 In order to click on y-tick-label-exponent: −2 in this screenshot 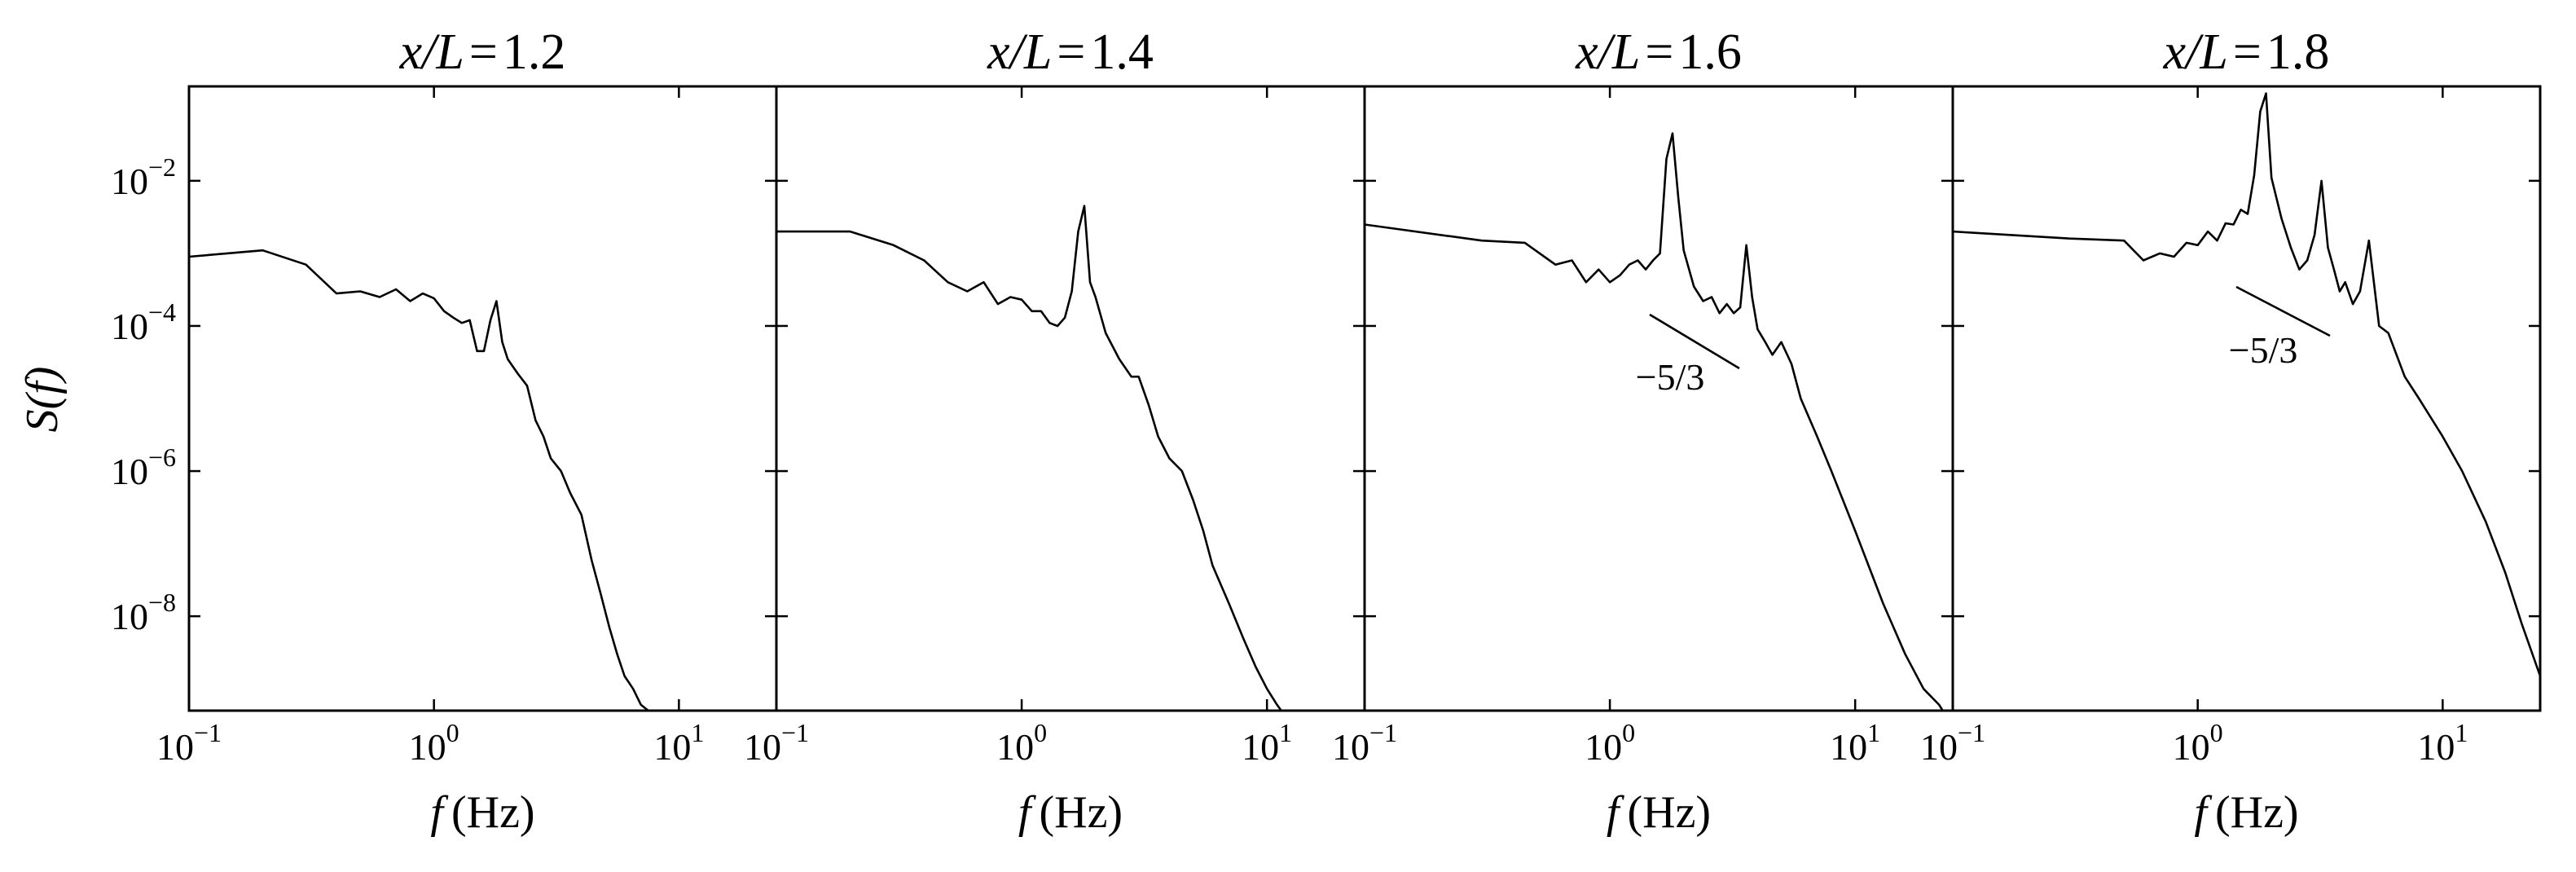, I will do `click(162, 167)`.